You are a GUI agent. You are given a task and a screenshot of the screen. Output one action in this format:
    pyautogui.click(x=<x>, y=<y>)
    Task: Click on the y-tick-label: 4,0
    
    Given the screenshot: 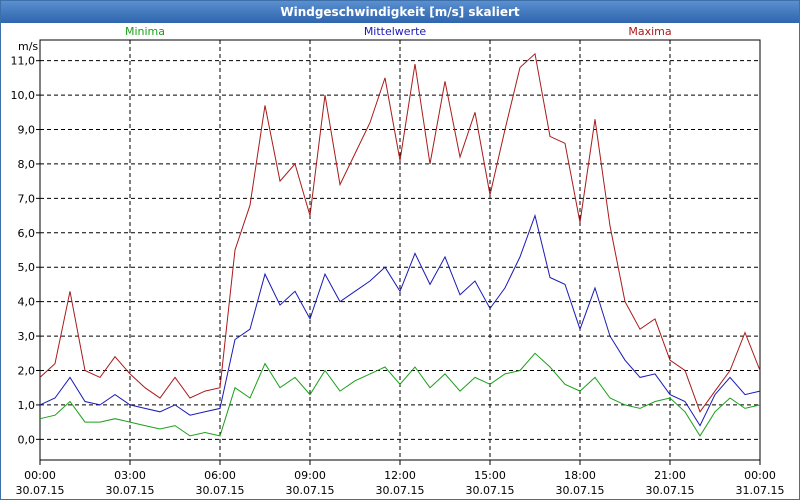 What is the action you would take?
    pyautogui.click(x=27, y=302)
    